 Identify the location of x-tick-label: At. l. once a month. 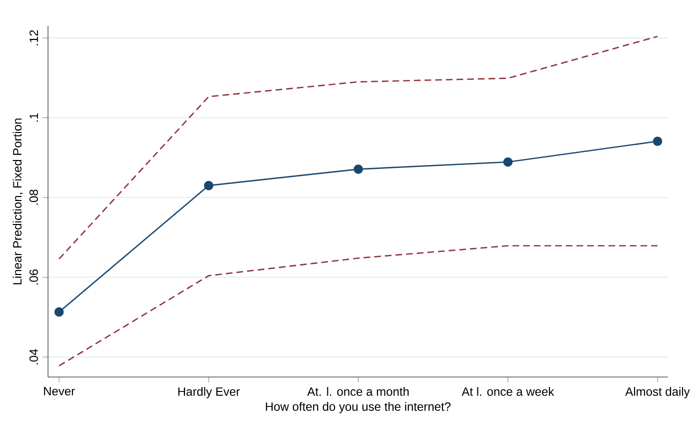
(358, 391).